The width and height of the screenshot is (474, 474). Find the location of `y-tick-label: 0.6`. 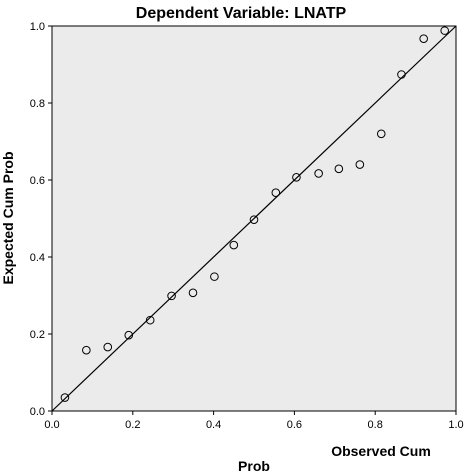

y-tick-label: 0.6 is located at coordinates (37, 181).